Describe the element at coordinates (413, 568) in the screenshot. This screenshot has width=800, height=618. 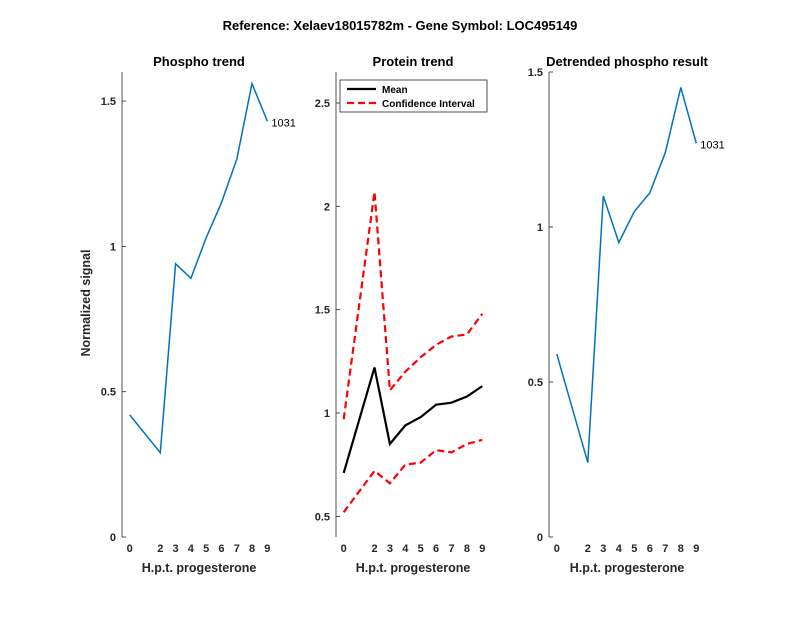
I see `protein-trend-xlabel: H.p.t. progesterone` at that location.